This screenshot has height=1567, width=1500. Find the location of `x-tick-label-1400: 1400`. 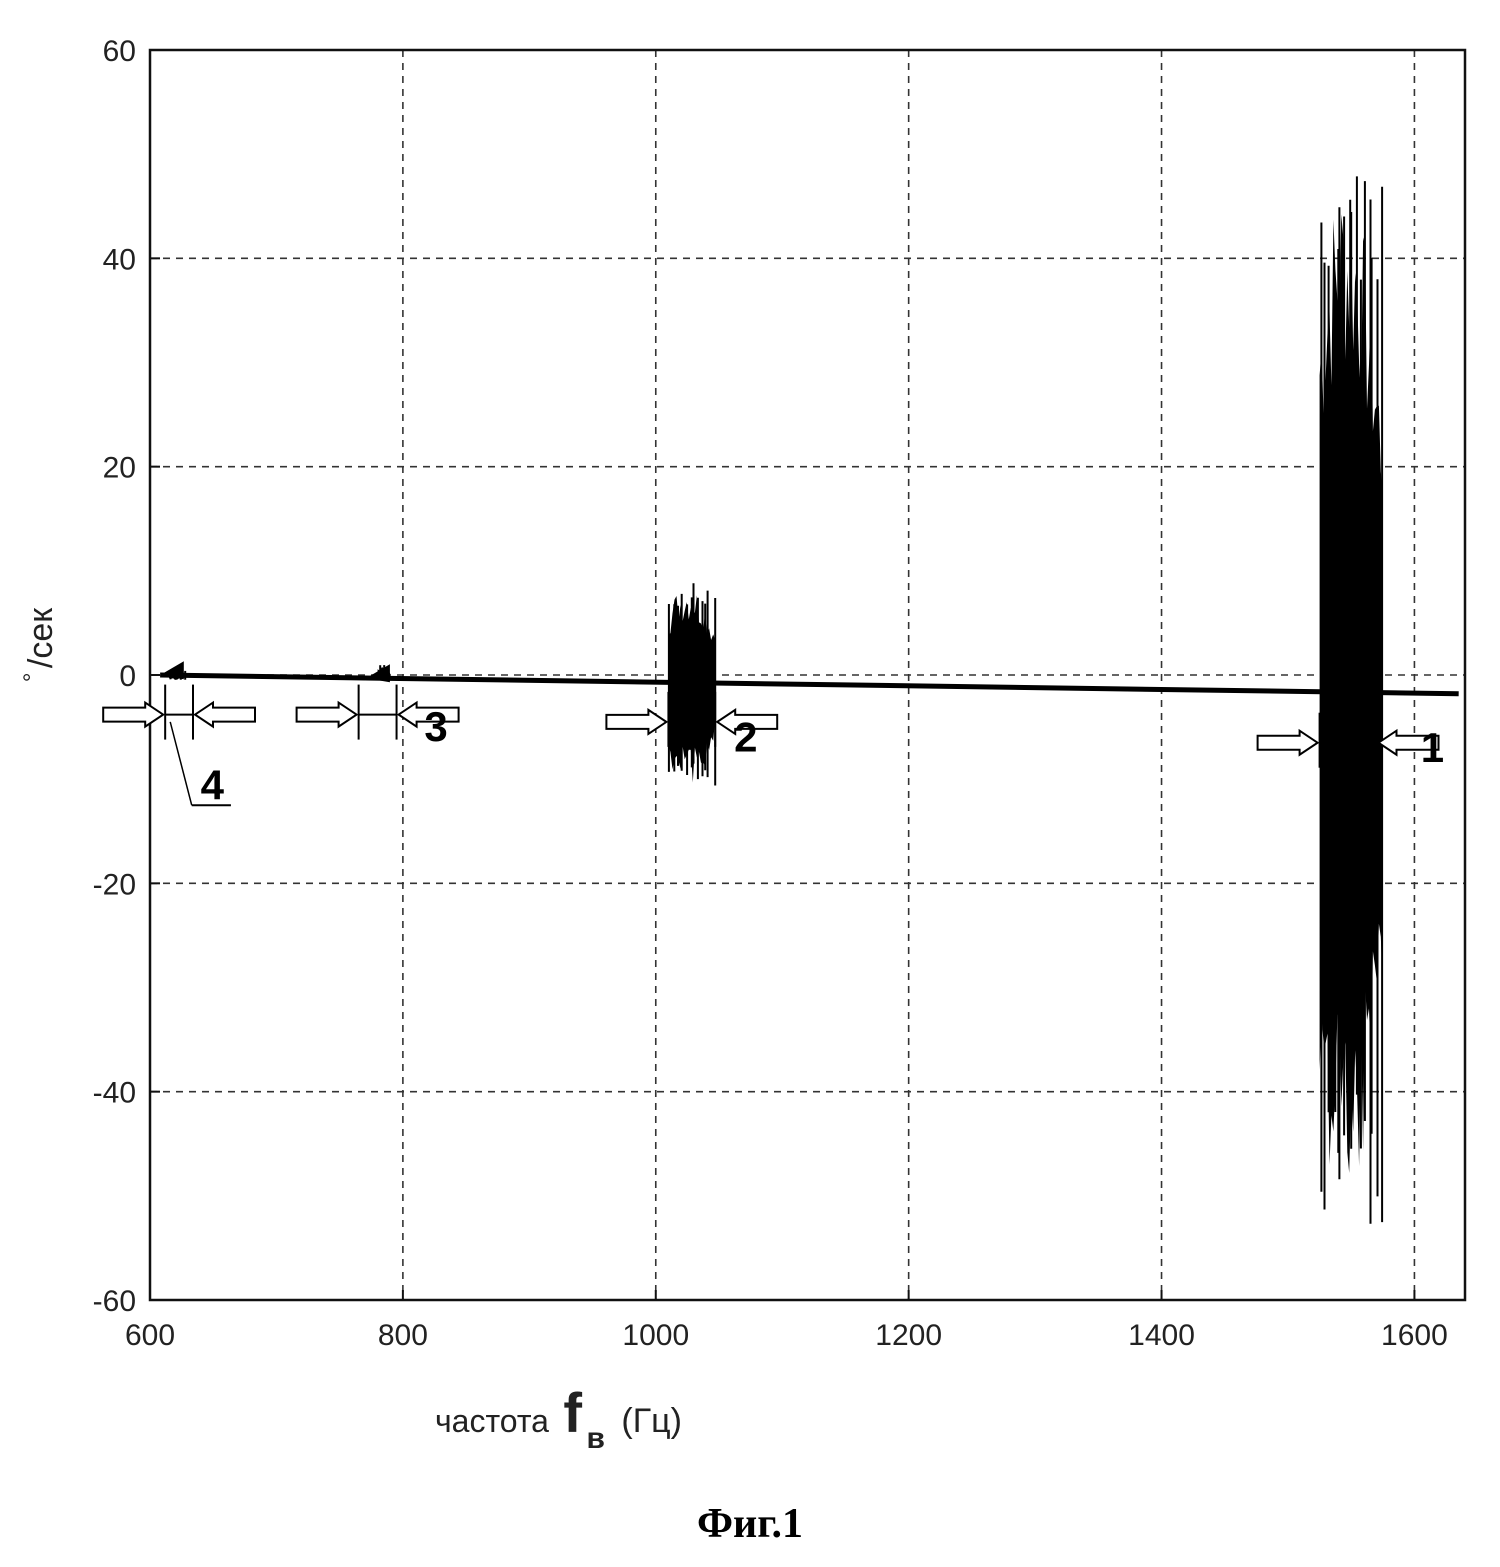

x-tick-label-1400: 1400 is located at coordinates (1161, 1335).